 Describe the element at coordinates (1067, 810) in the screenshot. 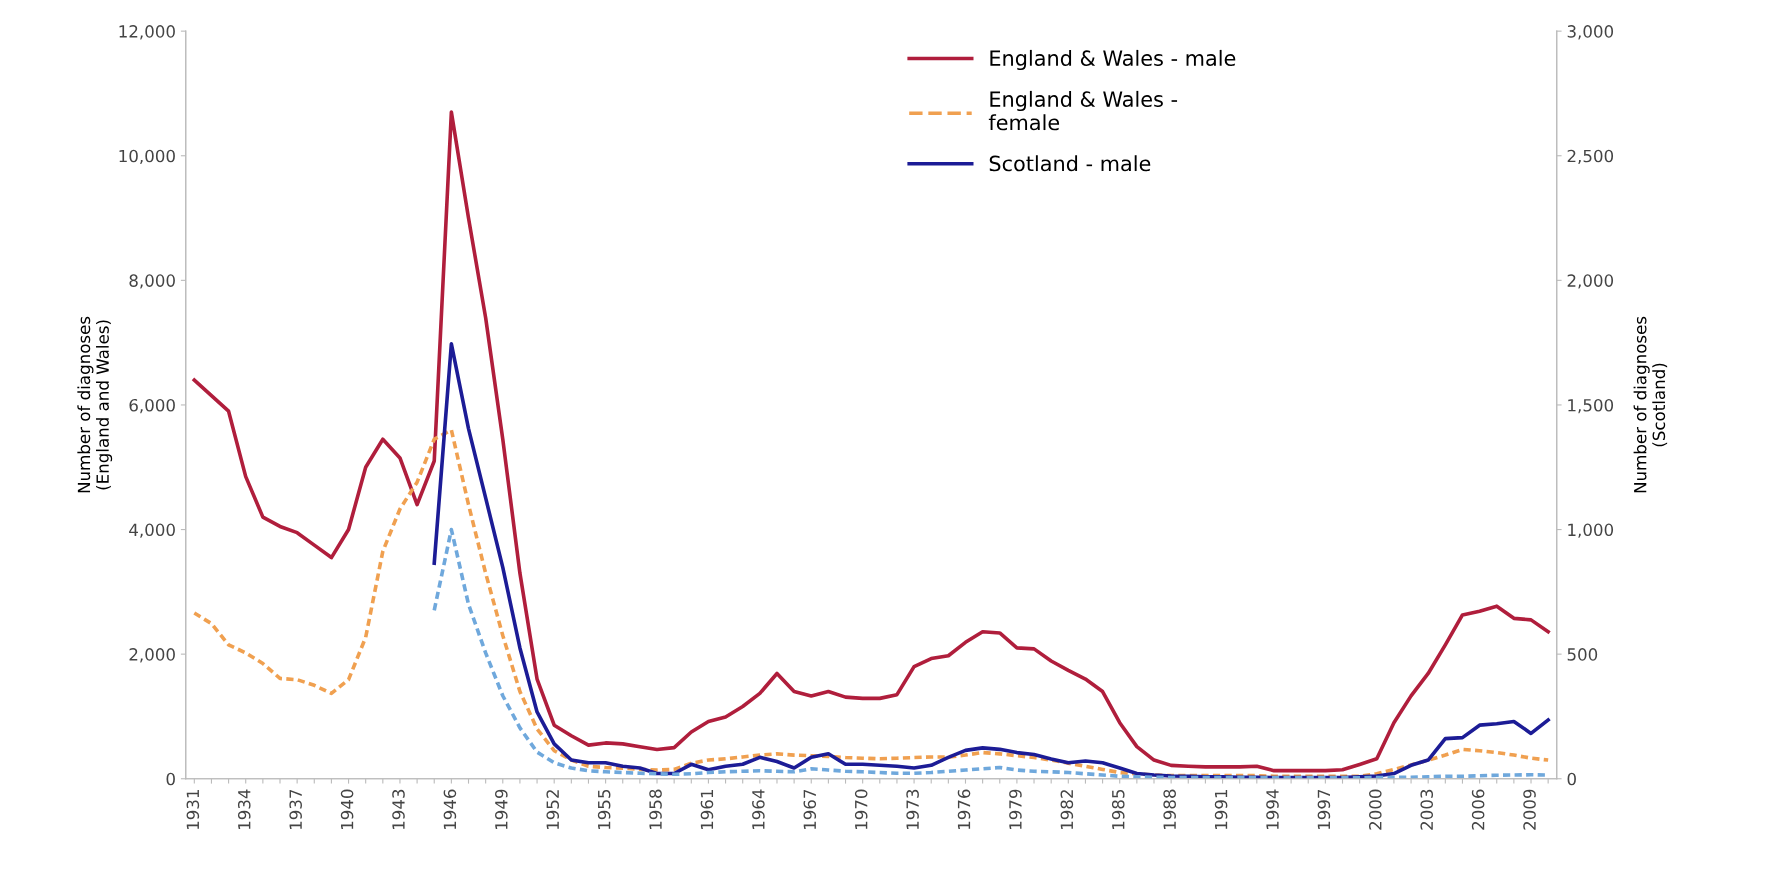

I see `x-tick-label: 1982` at that location.